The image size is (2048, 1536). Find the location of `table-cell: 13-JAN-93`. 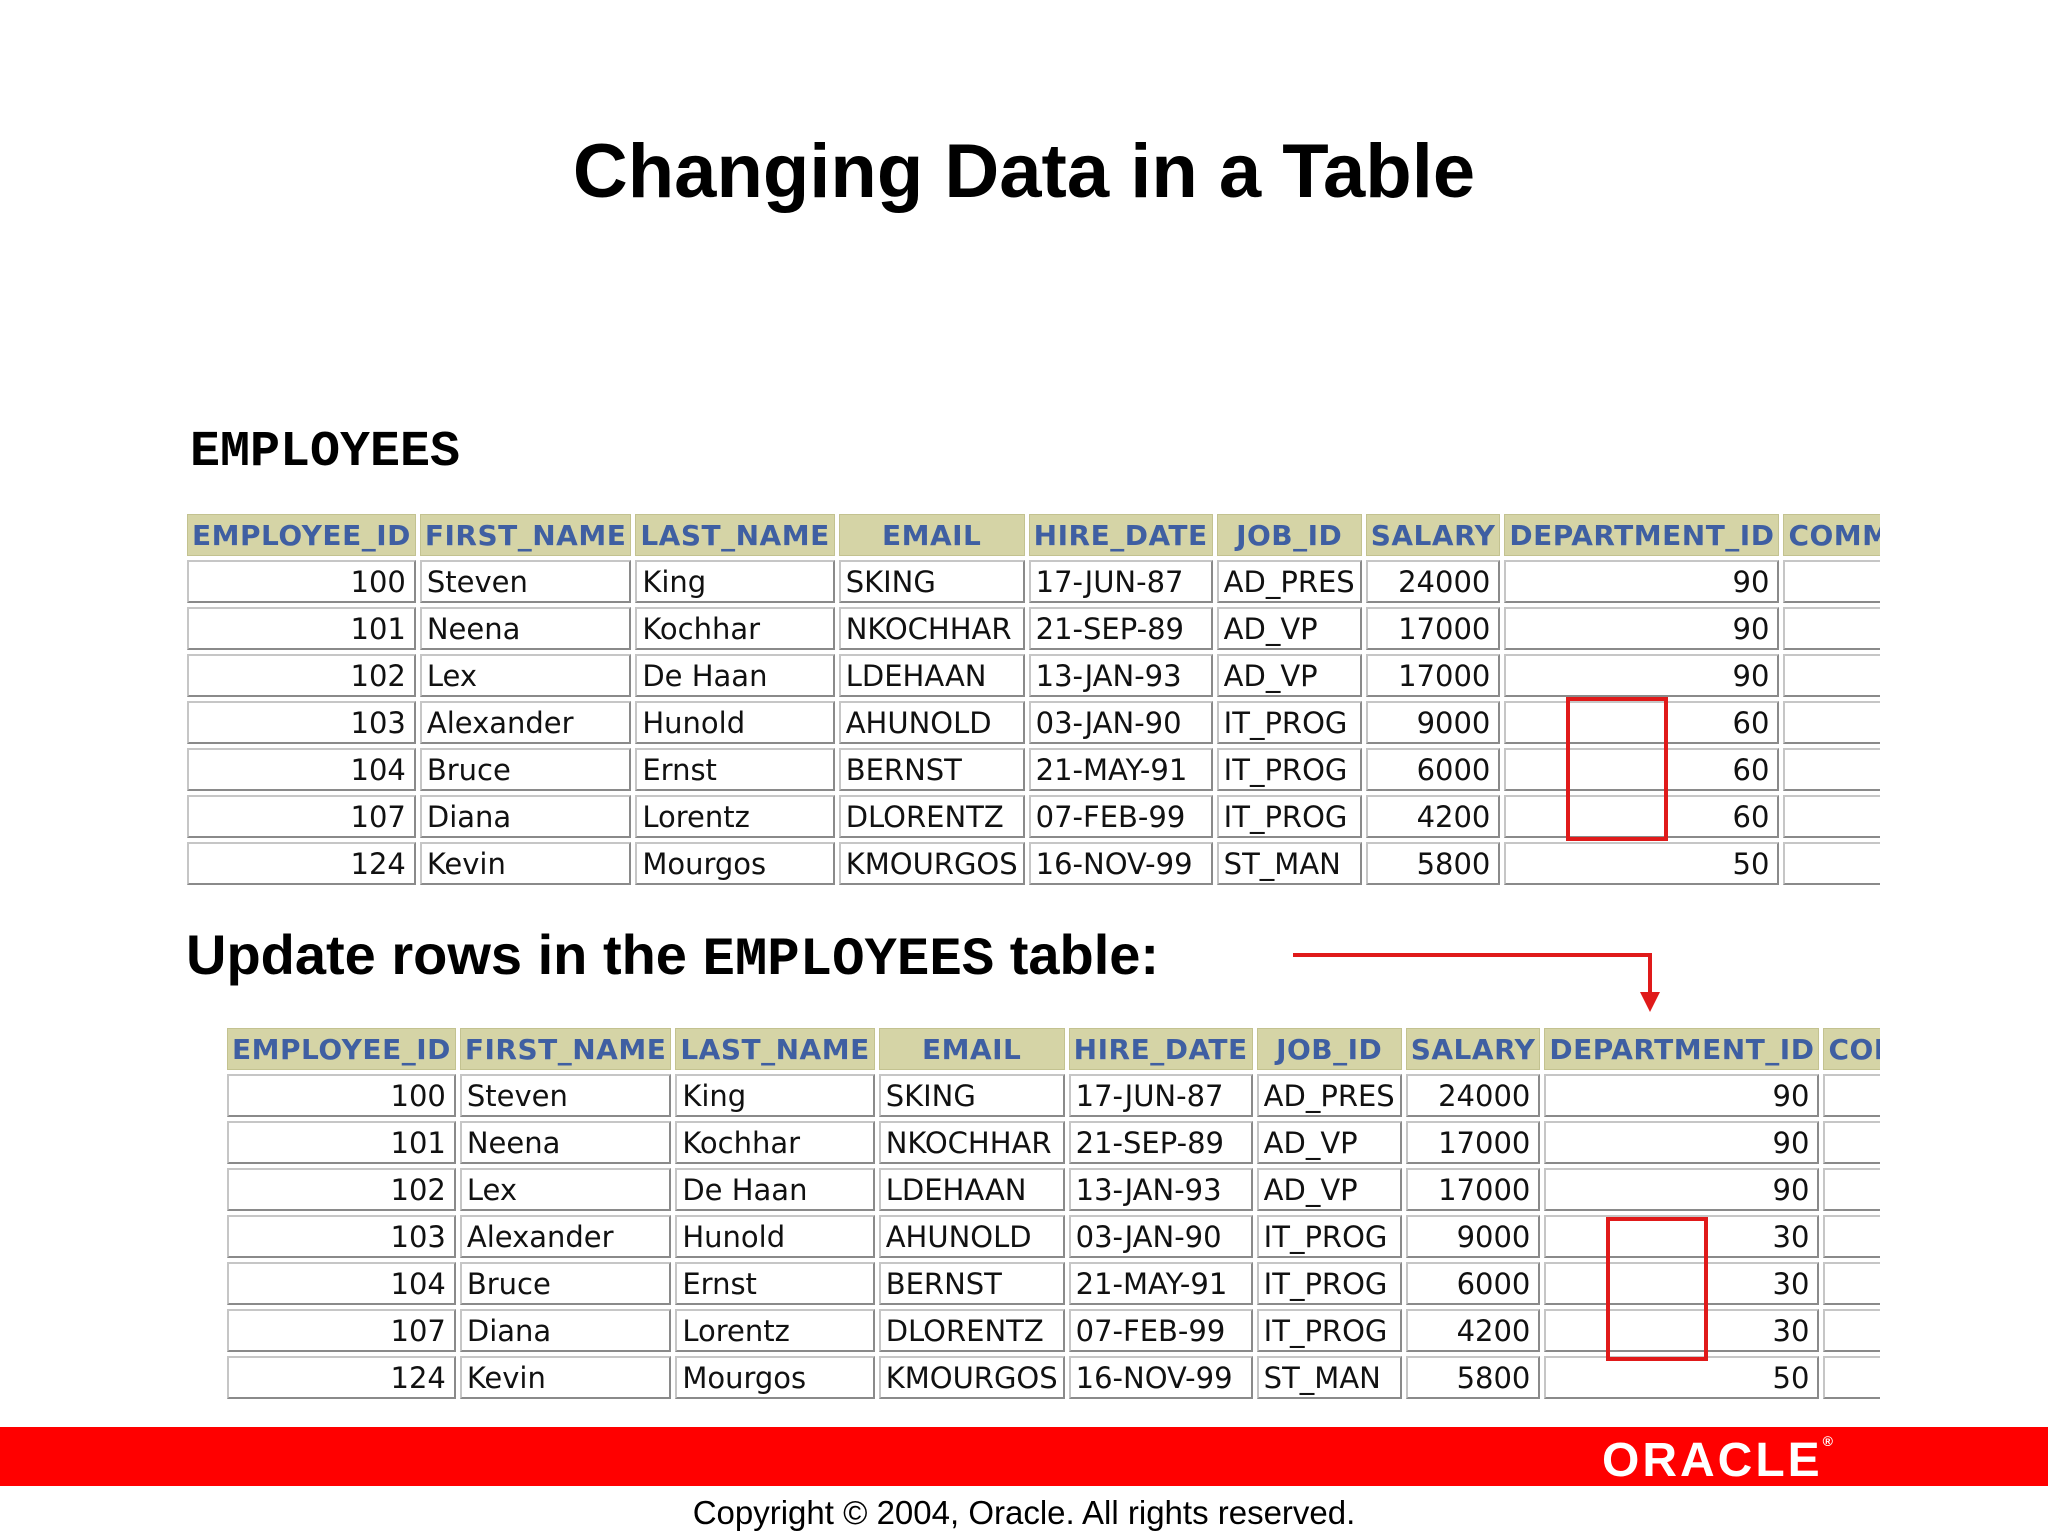

table-cell: 13-JAN-93 is located at coordinates (1160, 1189).